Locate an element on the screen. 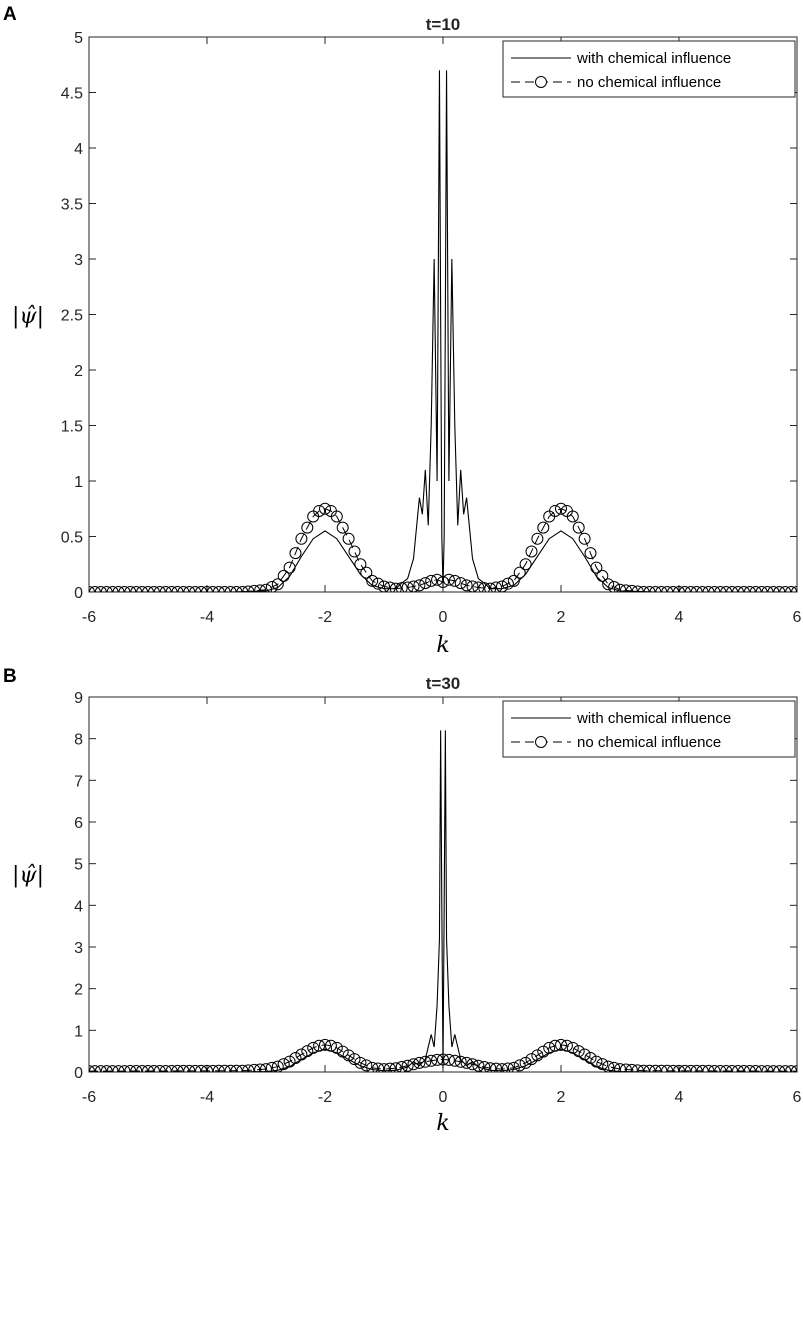 The image size is (803, 1335). y-tick-label: 7 is located at coordinates (78, 781).